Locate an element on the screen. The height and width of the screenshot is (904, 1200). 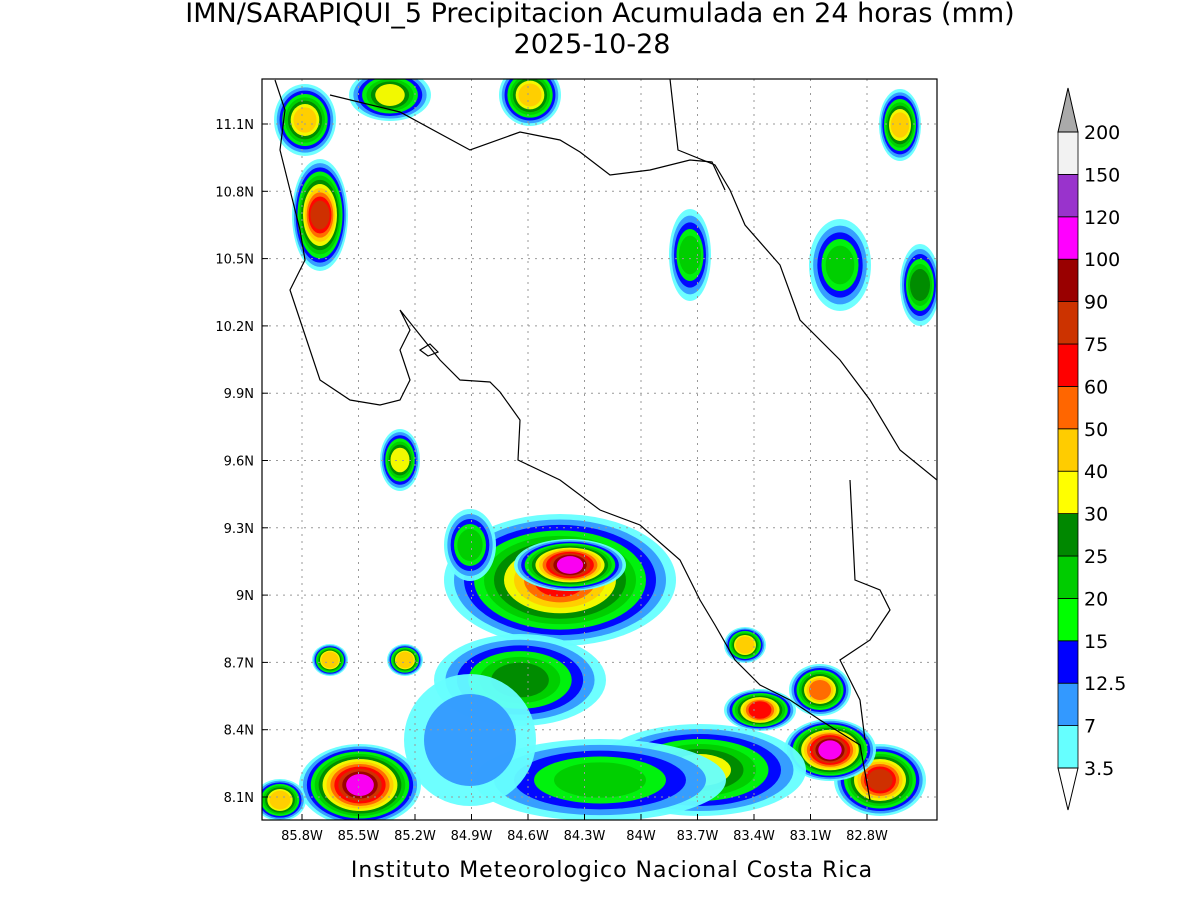
caribbean-coast is located at coordinates (803, 280).